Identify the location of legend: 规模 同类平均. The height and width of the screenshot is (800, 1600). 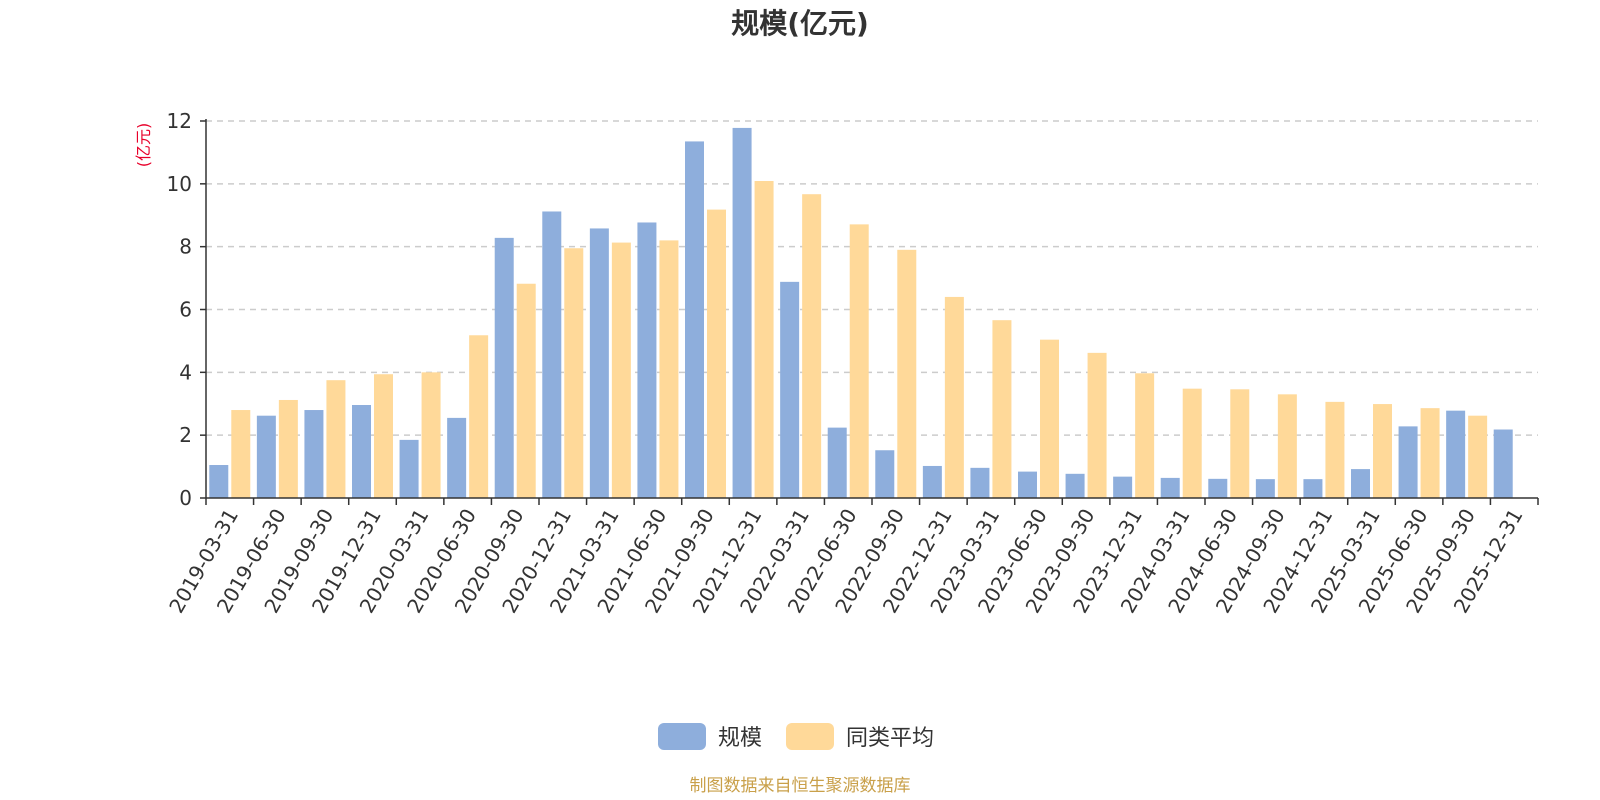
(796, 737).